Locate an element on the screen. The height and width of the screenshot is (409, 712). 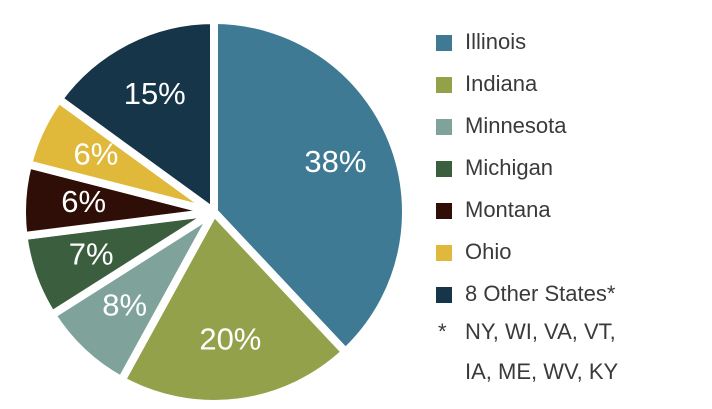
legend-label: Illinois is located at coordinates (495, 41).